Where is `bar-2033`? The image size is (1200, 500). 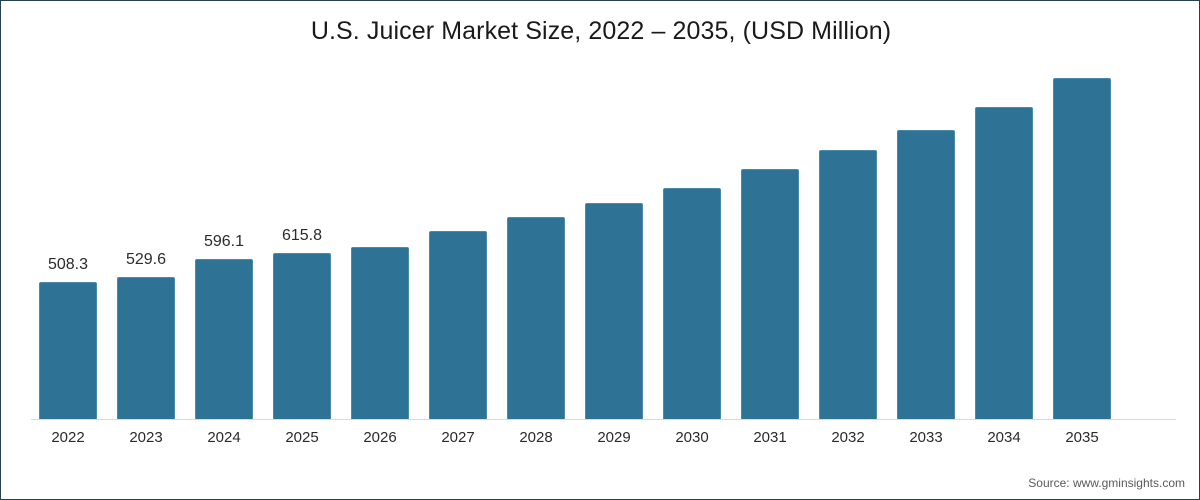 bar-2033 is located at coordinates (926, 237).